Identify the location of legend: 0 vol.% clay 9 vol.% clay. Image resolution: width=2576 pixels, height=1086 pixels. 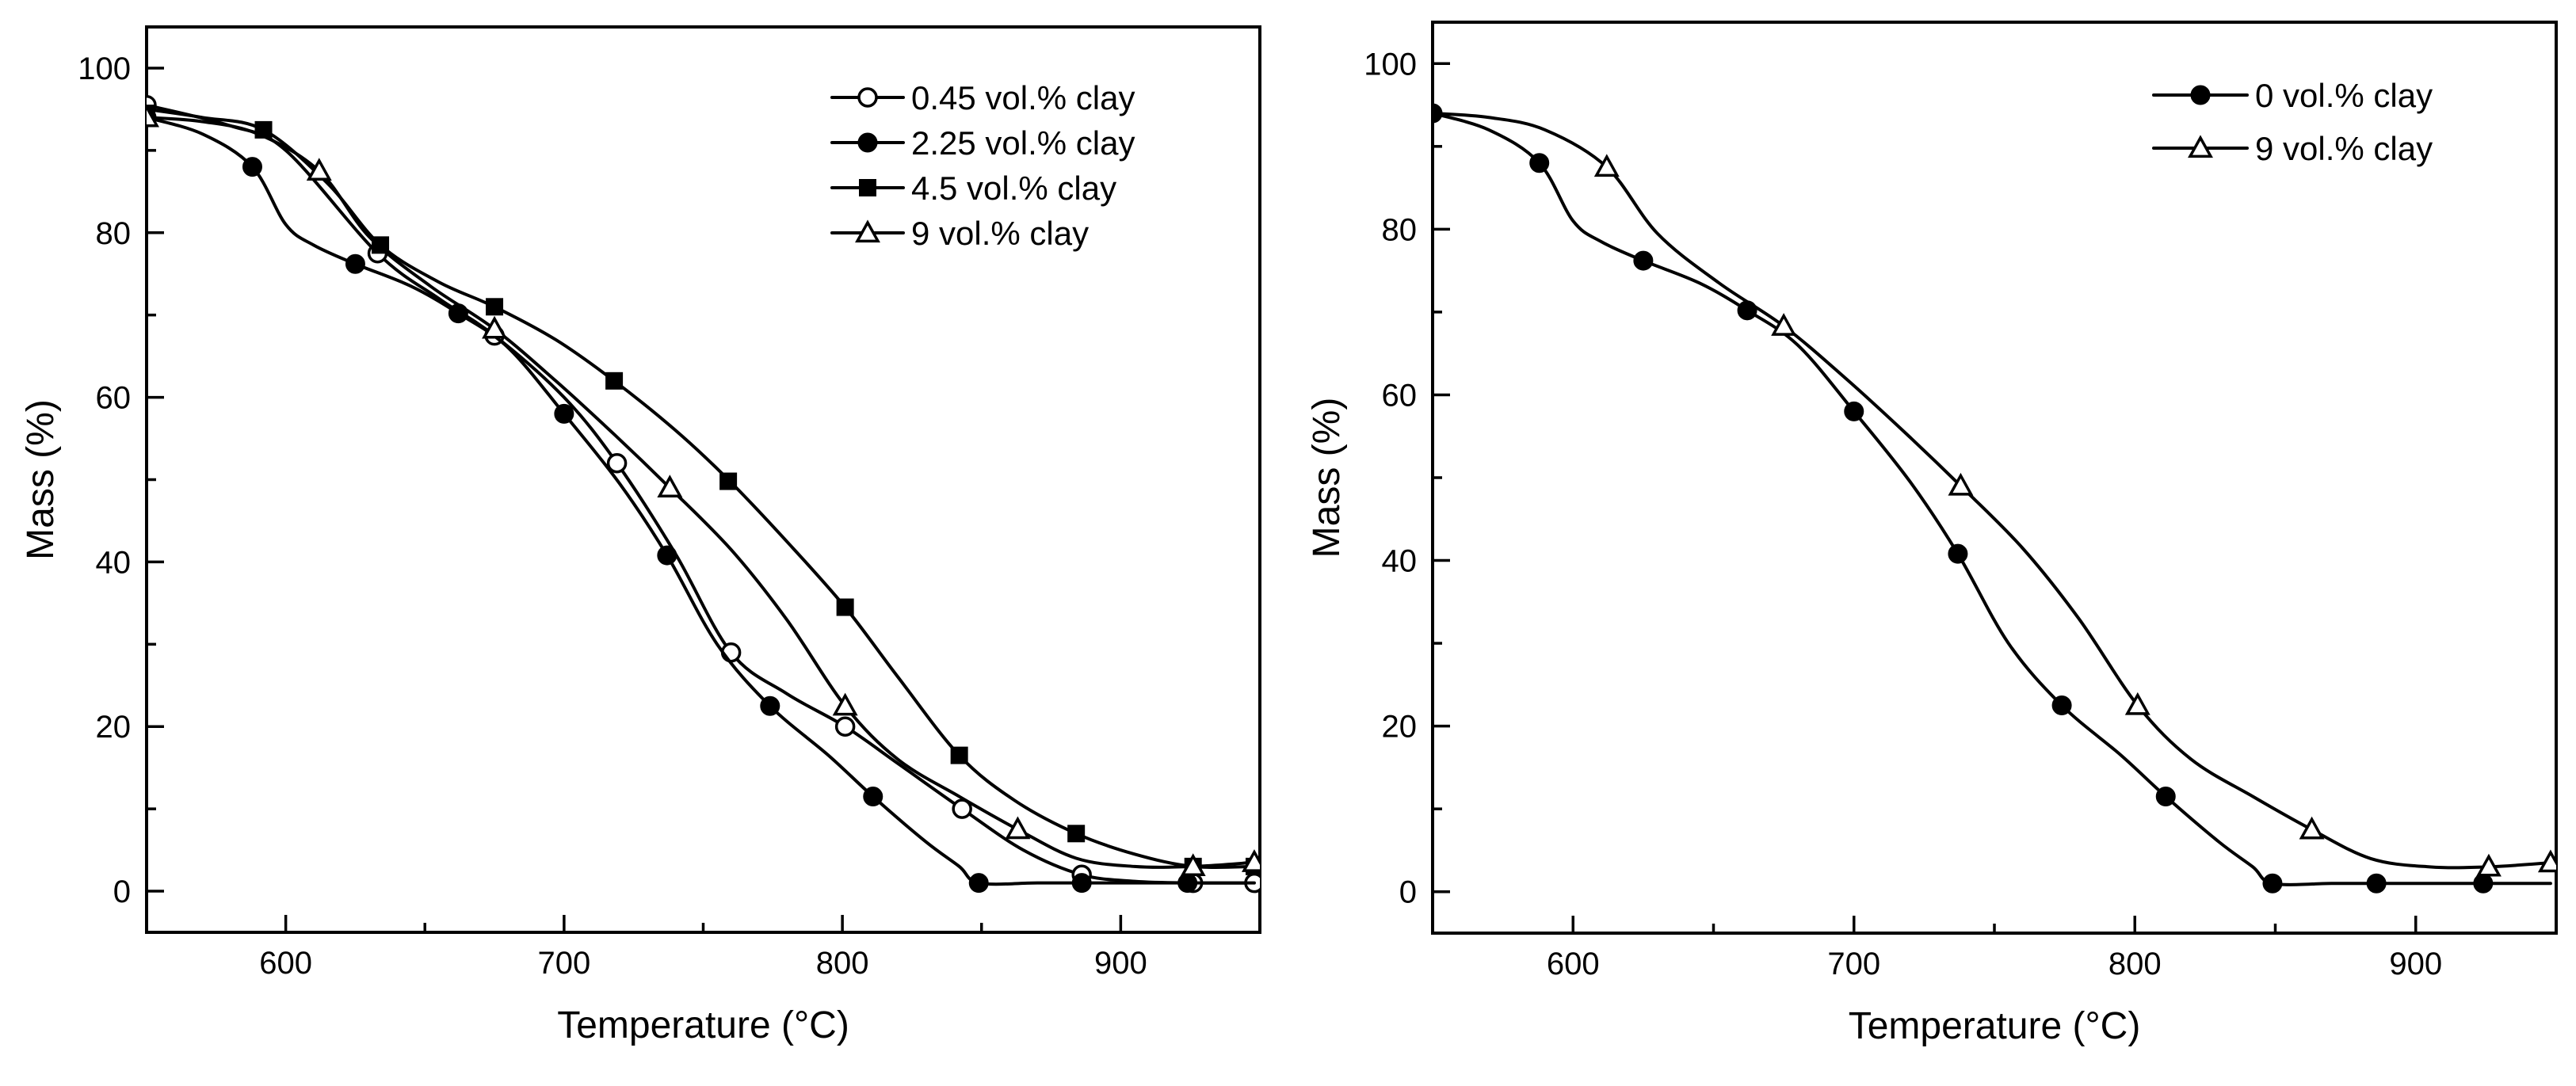
(2292, 122).